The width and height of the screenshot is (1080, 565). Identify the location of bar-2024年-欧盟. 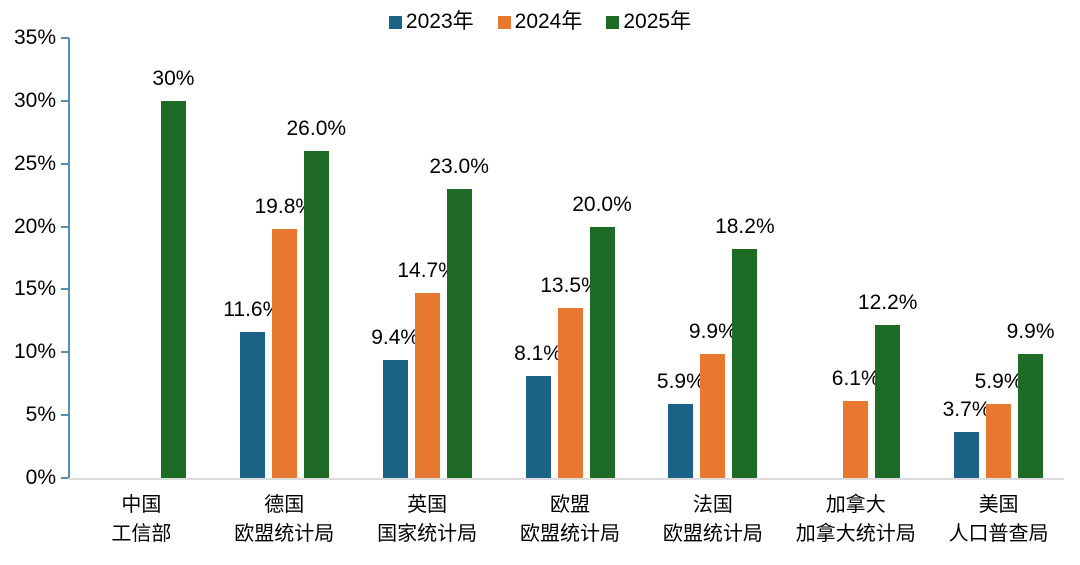
(570, 393).